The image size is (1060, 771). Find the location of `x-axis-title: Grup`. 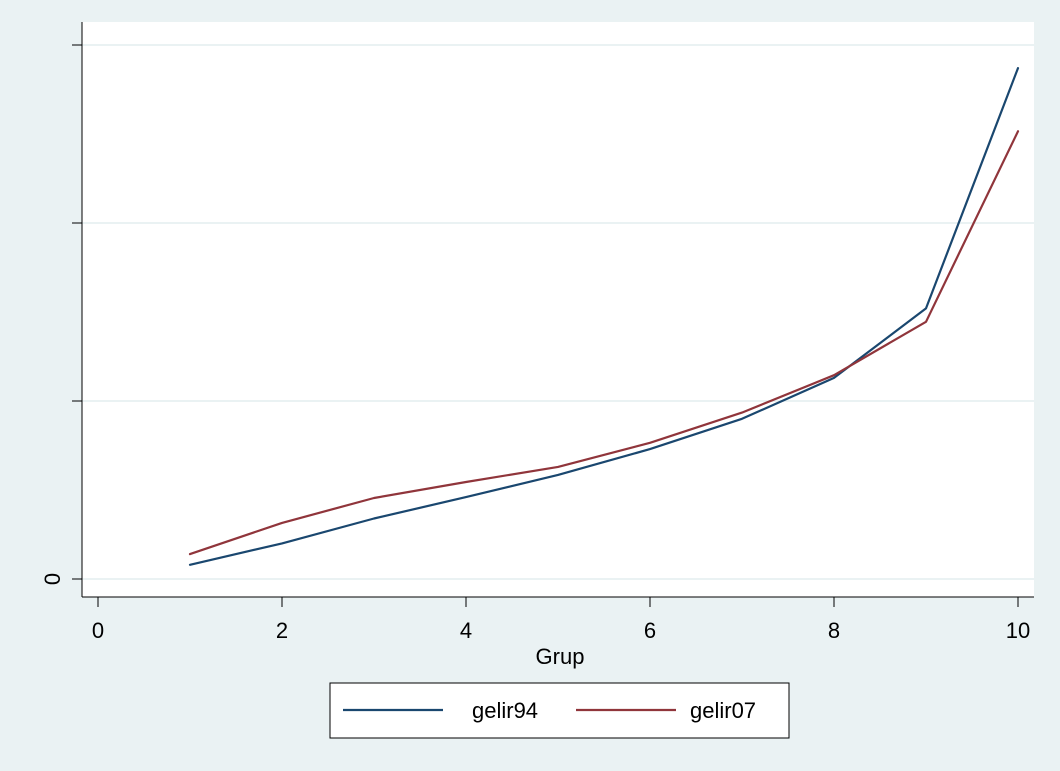

x-axis-title: Grup is located at coordinates (560, 656).